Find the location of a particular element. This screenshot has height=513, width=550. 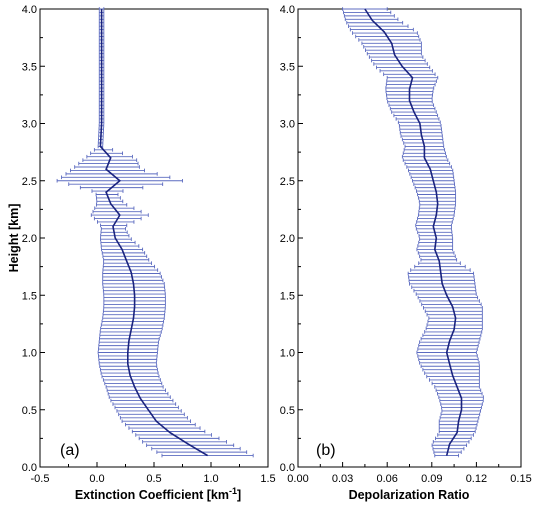

y-tick-label-a-5: 2.5 is located at coordinates (29, 182).